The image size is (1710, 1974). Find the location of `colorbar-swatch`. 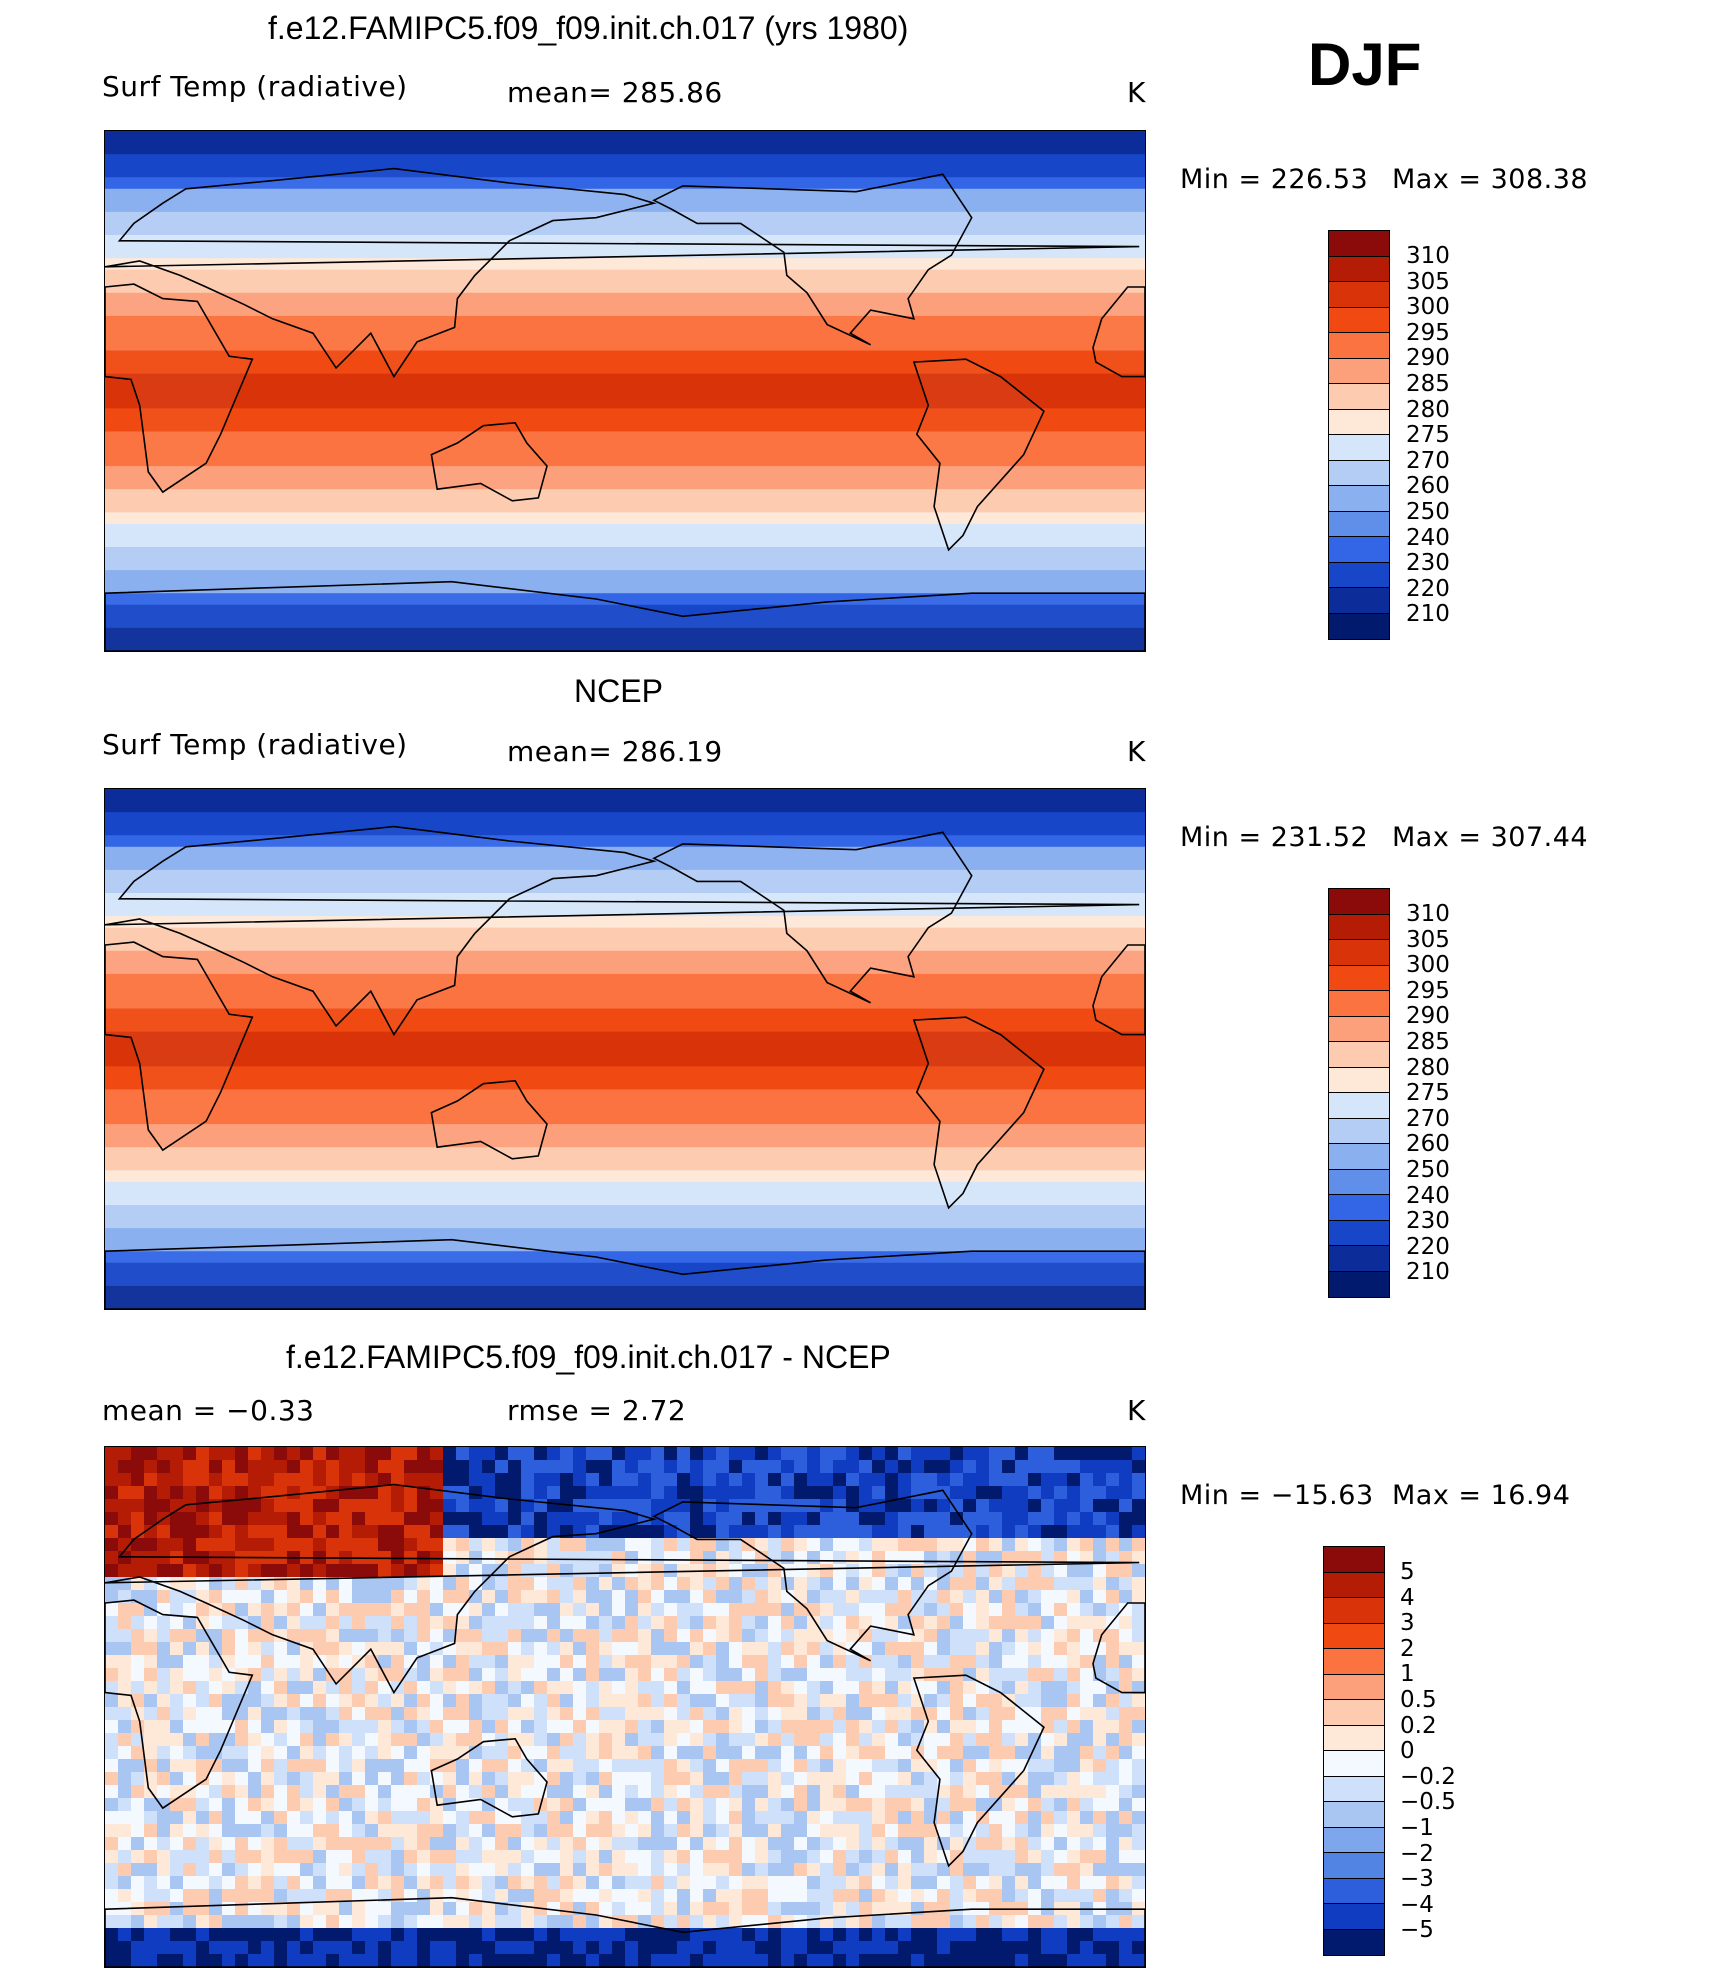

colorbar-swatch is located at coordinates (1359, 1208).